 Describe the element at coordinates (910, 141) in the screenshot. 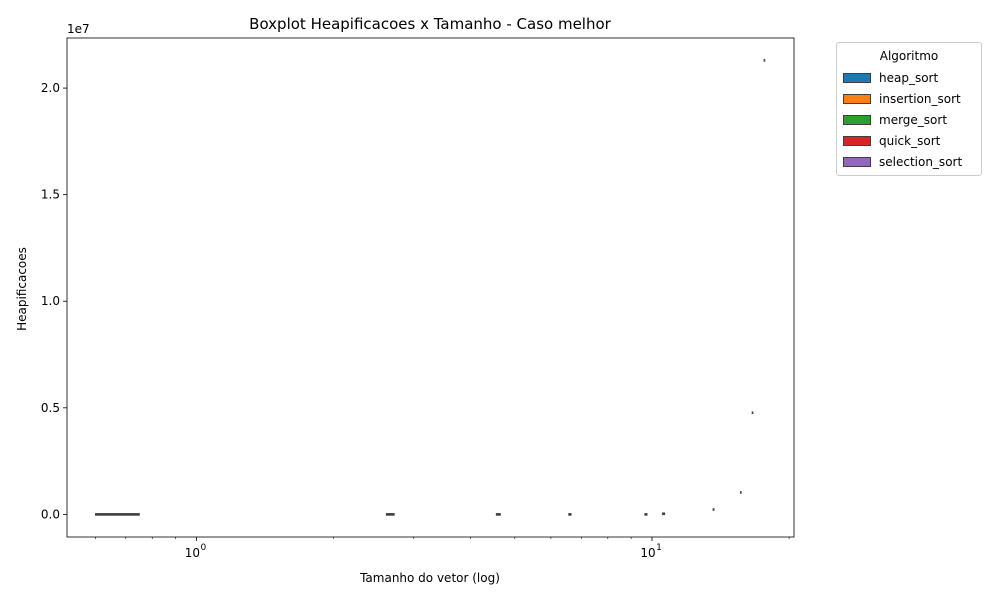

I see `legend-label: quick_sort` at that location.